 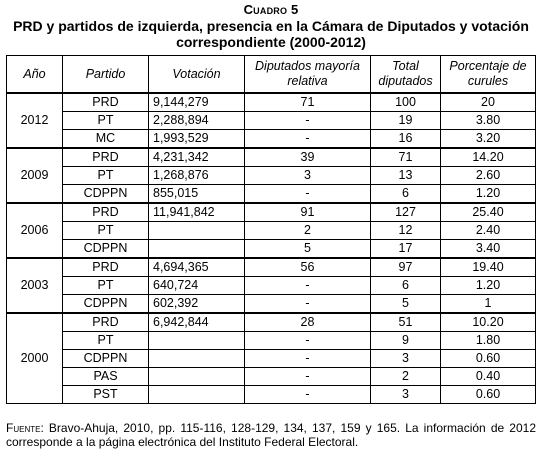 I want to click on total-cell: 17, so click(x=405, y=249).